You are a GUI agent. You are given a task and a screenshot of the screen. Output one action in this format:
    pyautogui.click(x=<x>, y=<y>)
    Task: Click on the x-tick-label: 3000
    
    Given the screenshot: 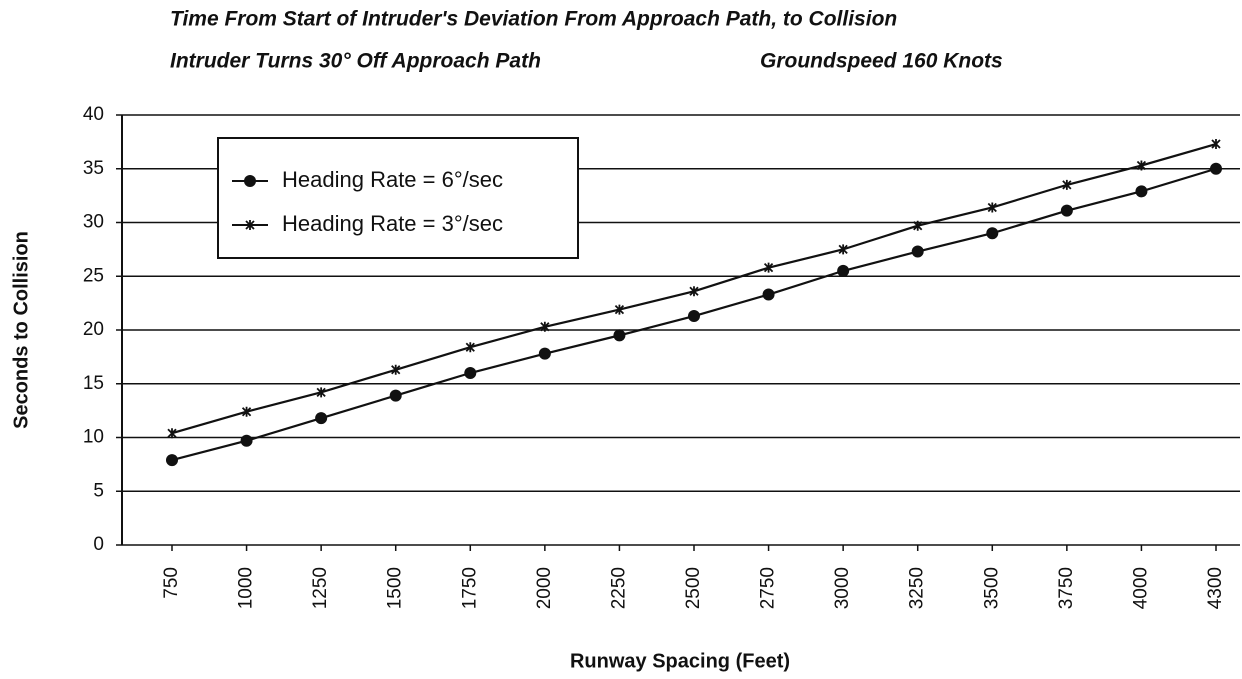 What is the action you would take?
    pyautogui.click(x=842, y=588)
    